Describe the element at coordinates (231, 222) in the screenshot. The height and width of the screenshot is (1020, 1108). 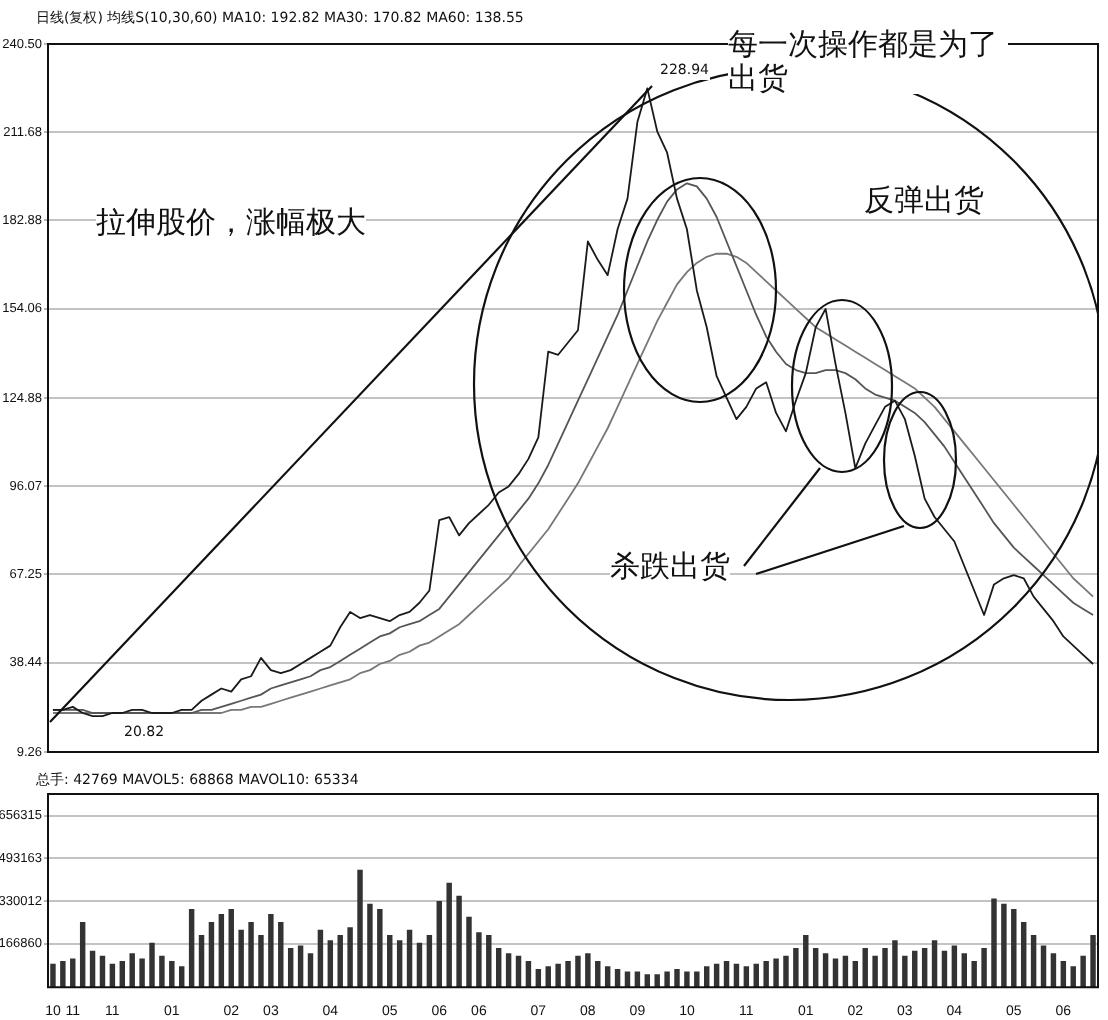
I see `annotation: 拉伸股价，涨幅极大` at that location.